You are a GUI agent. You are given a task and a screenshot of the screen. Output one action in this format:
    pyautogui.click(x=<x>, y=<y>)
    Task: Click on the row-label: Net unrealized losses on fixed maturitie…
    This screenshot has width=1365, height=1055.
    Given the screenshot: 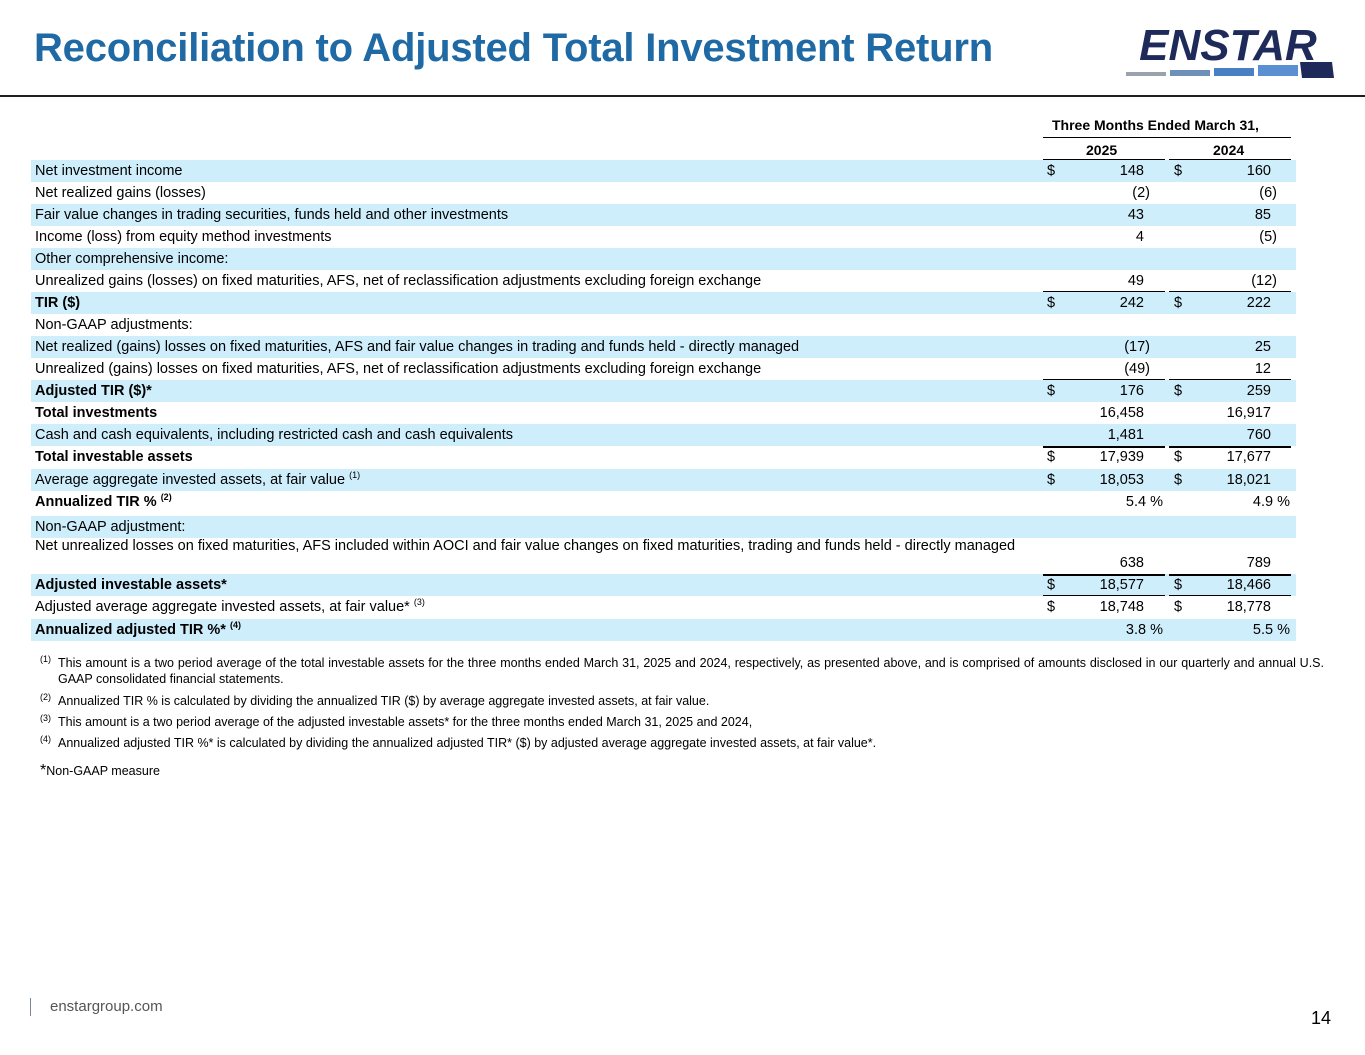 What is the action you would take?
    pyautogui.click(x=525, y=546)
    